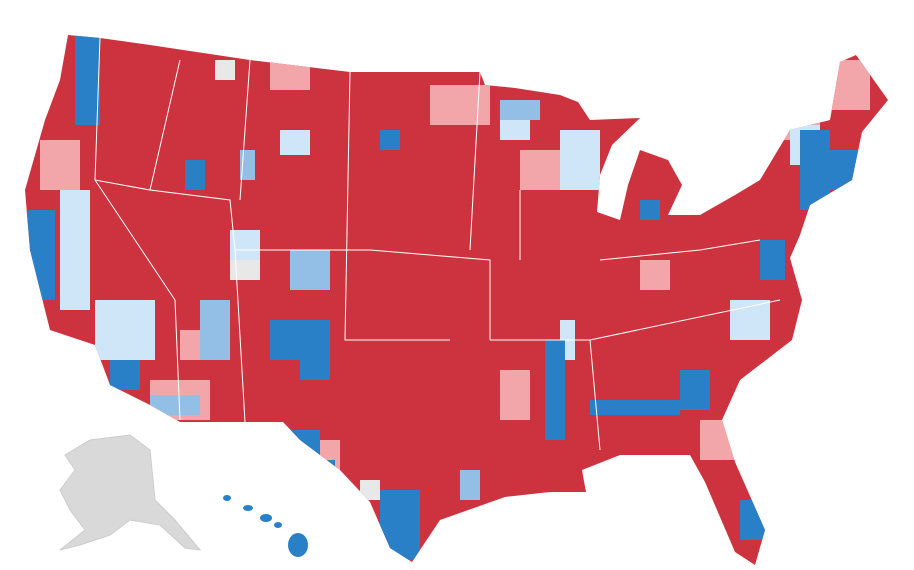 The image size is (914, 570). What do you see at coordinates (265, 526) in the screenshot?
I see `hawaii` at bounding box center [265, 526].